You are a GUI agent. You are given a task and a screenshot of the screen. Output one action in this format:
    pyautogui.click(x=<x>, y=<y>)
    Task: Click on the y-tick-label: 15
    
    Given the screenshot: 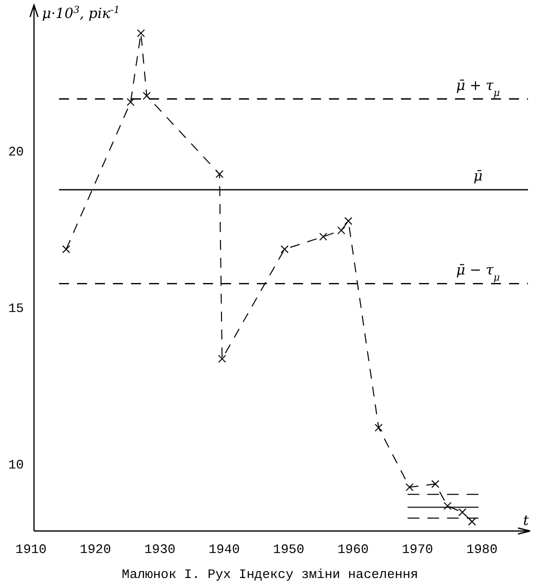 What is the action you would take?
    pyautogui.click(x=16, y=308)
    